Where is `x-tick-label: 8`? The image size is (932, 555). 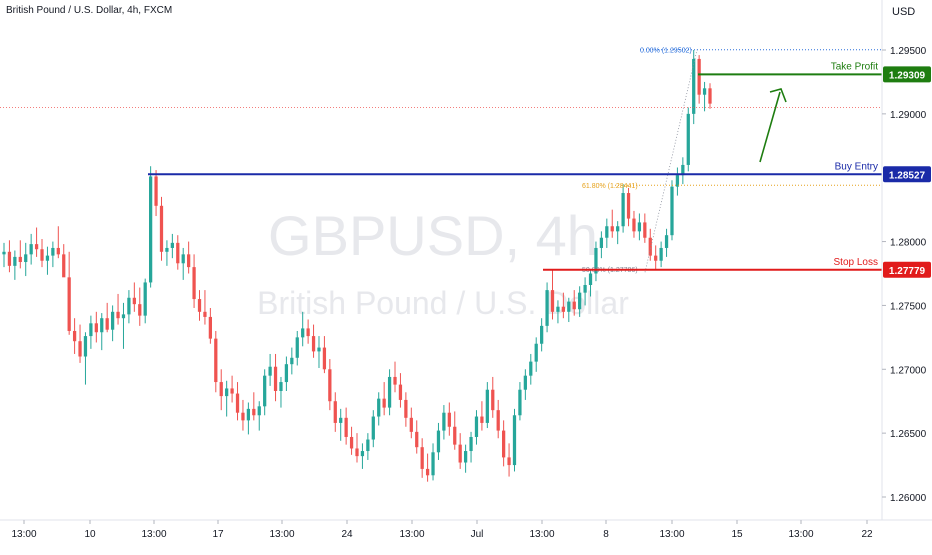
x-tick-label: 8 is located at coordinates (606, 534).